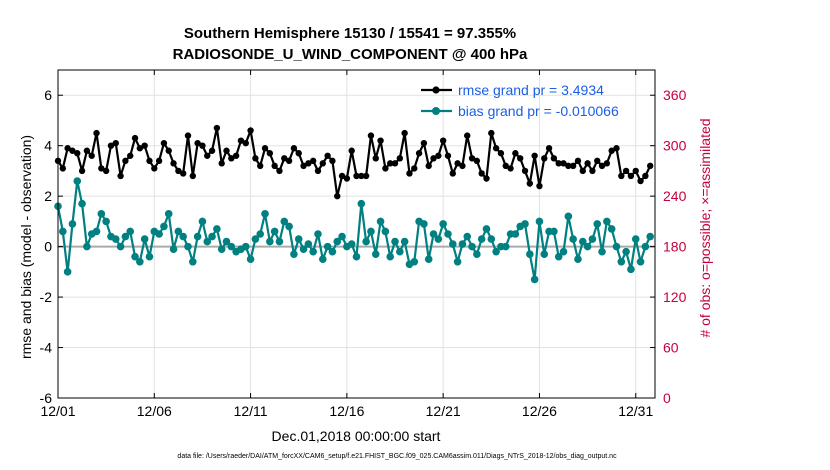  Describe the element at coordinates (675, 196) in the screenshot. I see `y2-tick-label: 240` at that location.